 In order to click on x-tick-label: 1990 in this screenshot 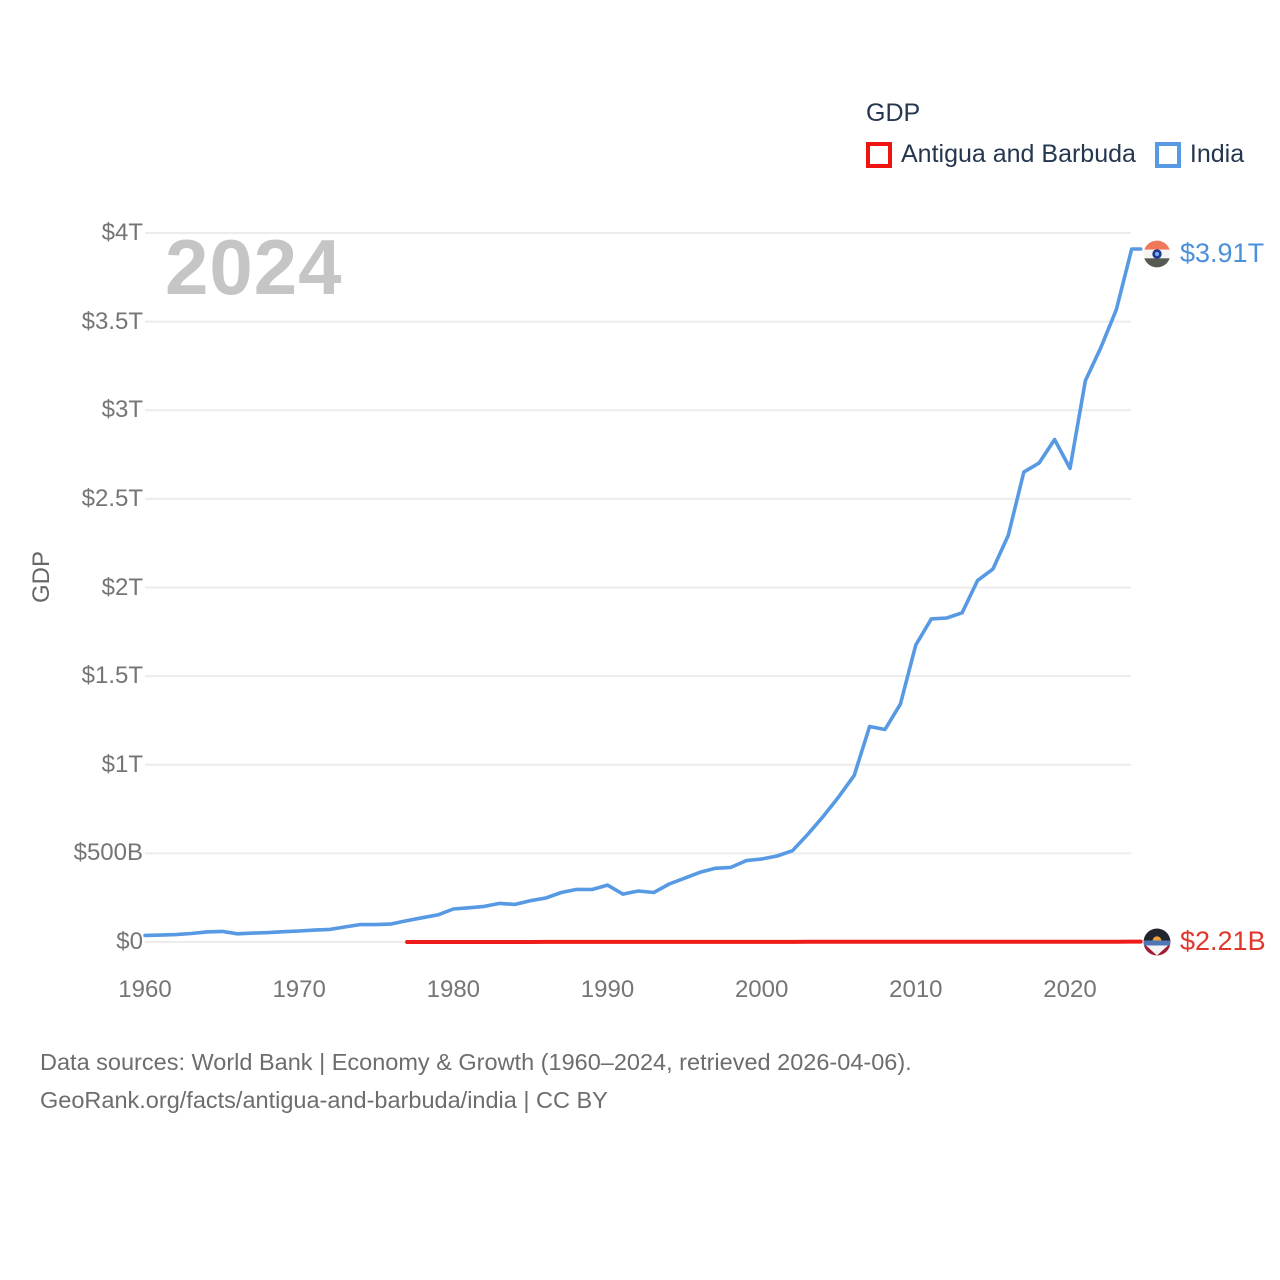, I will do `click(607, 989)`.